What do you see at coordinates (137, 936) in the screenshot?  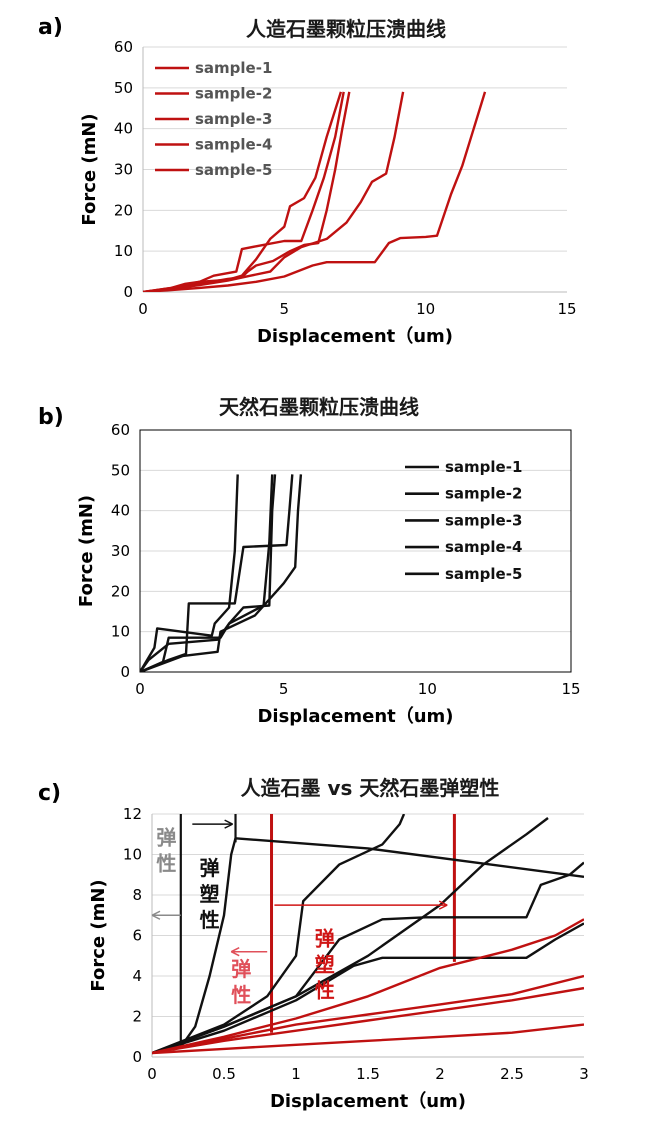 I see `y-tick-label: 6` at bounding box center [137, 936].